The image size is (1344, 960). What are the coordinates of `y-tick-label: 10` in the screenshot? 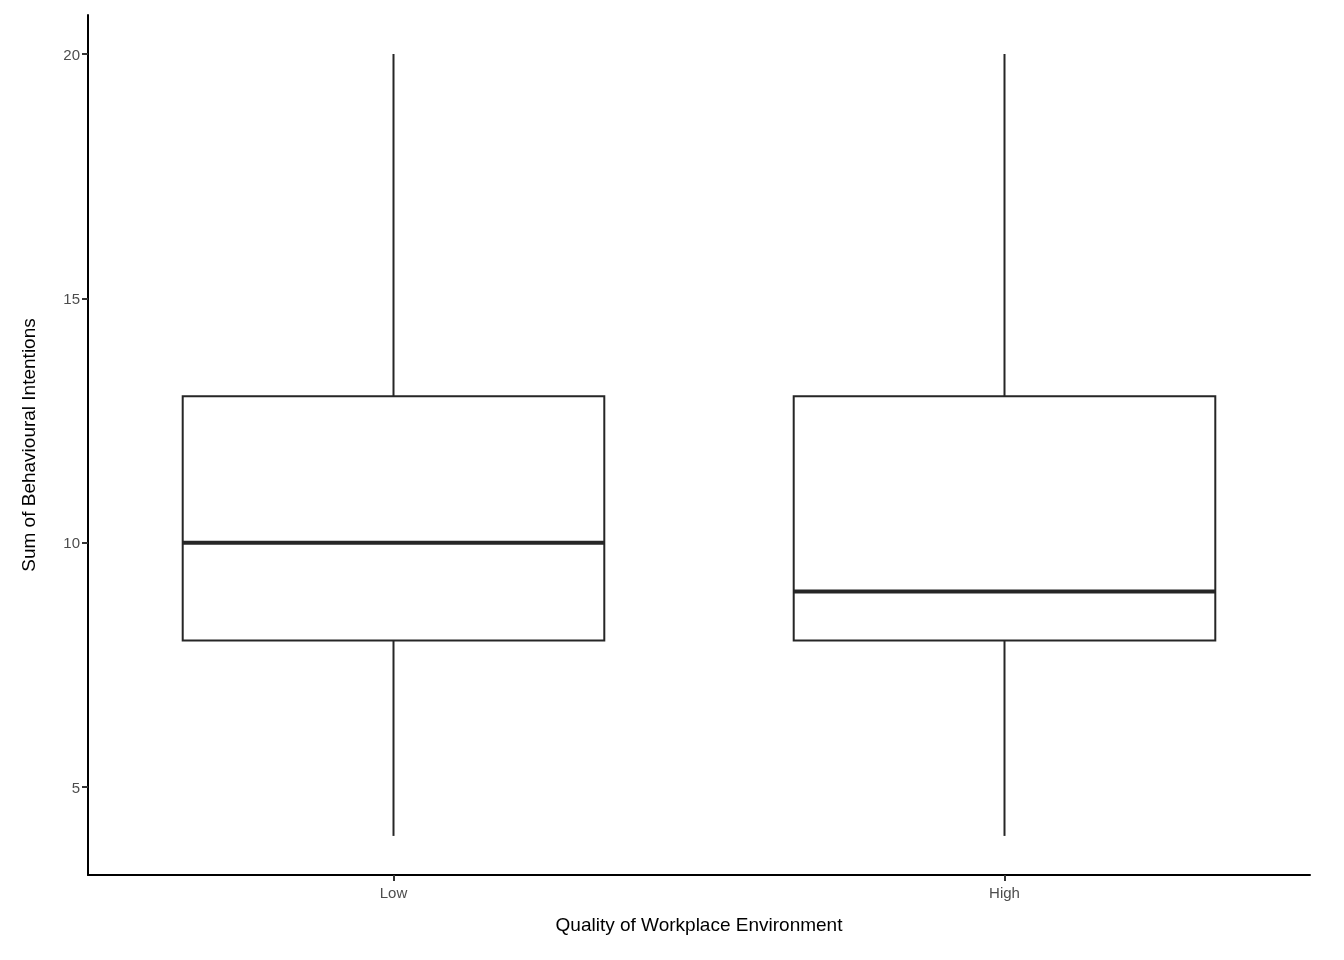 It's located at (71, 543).